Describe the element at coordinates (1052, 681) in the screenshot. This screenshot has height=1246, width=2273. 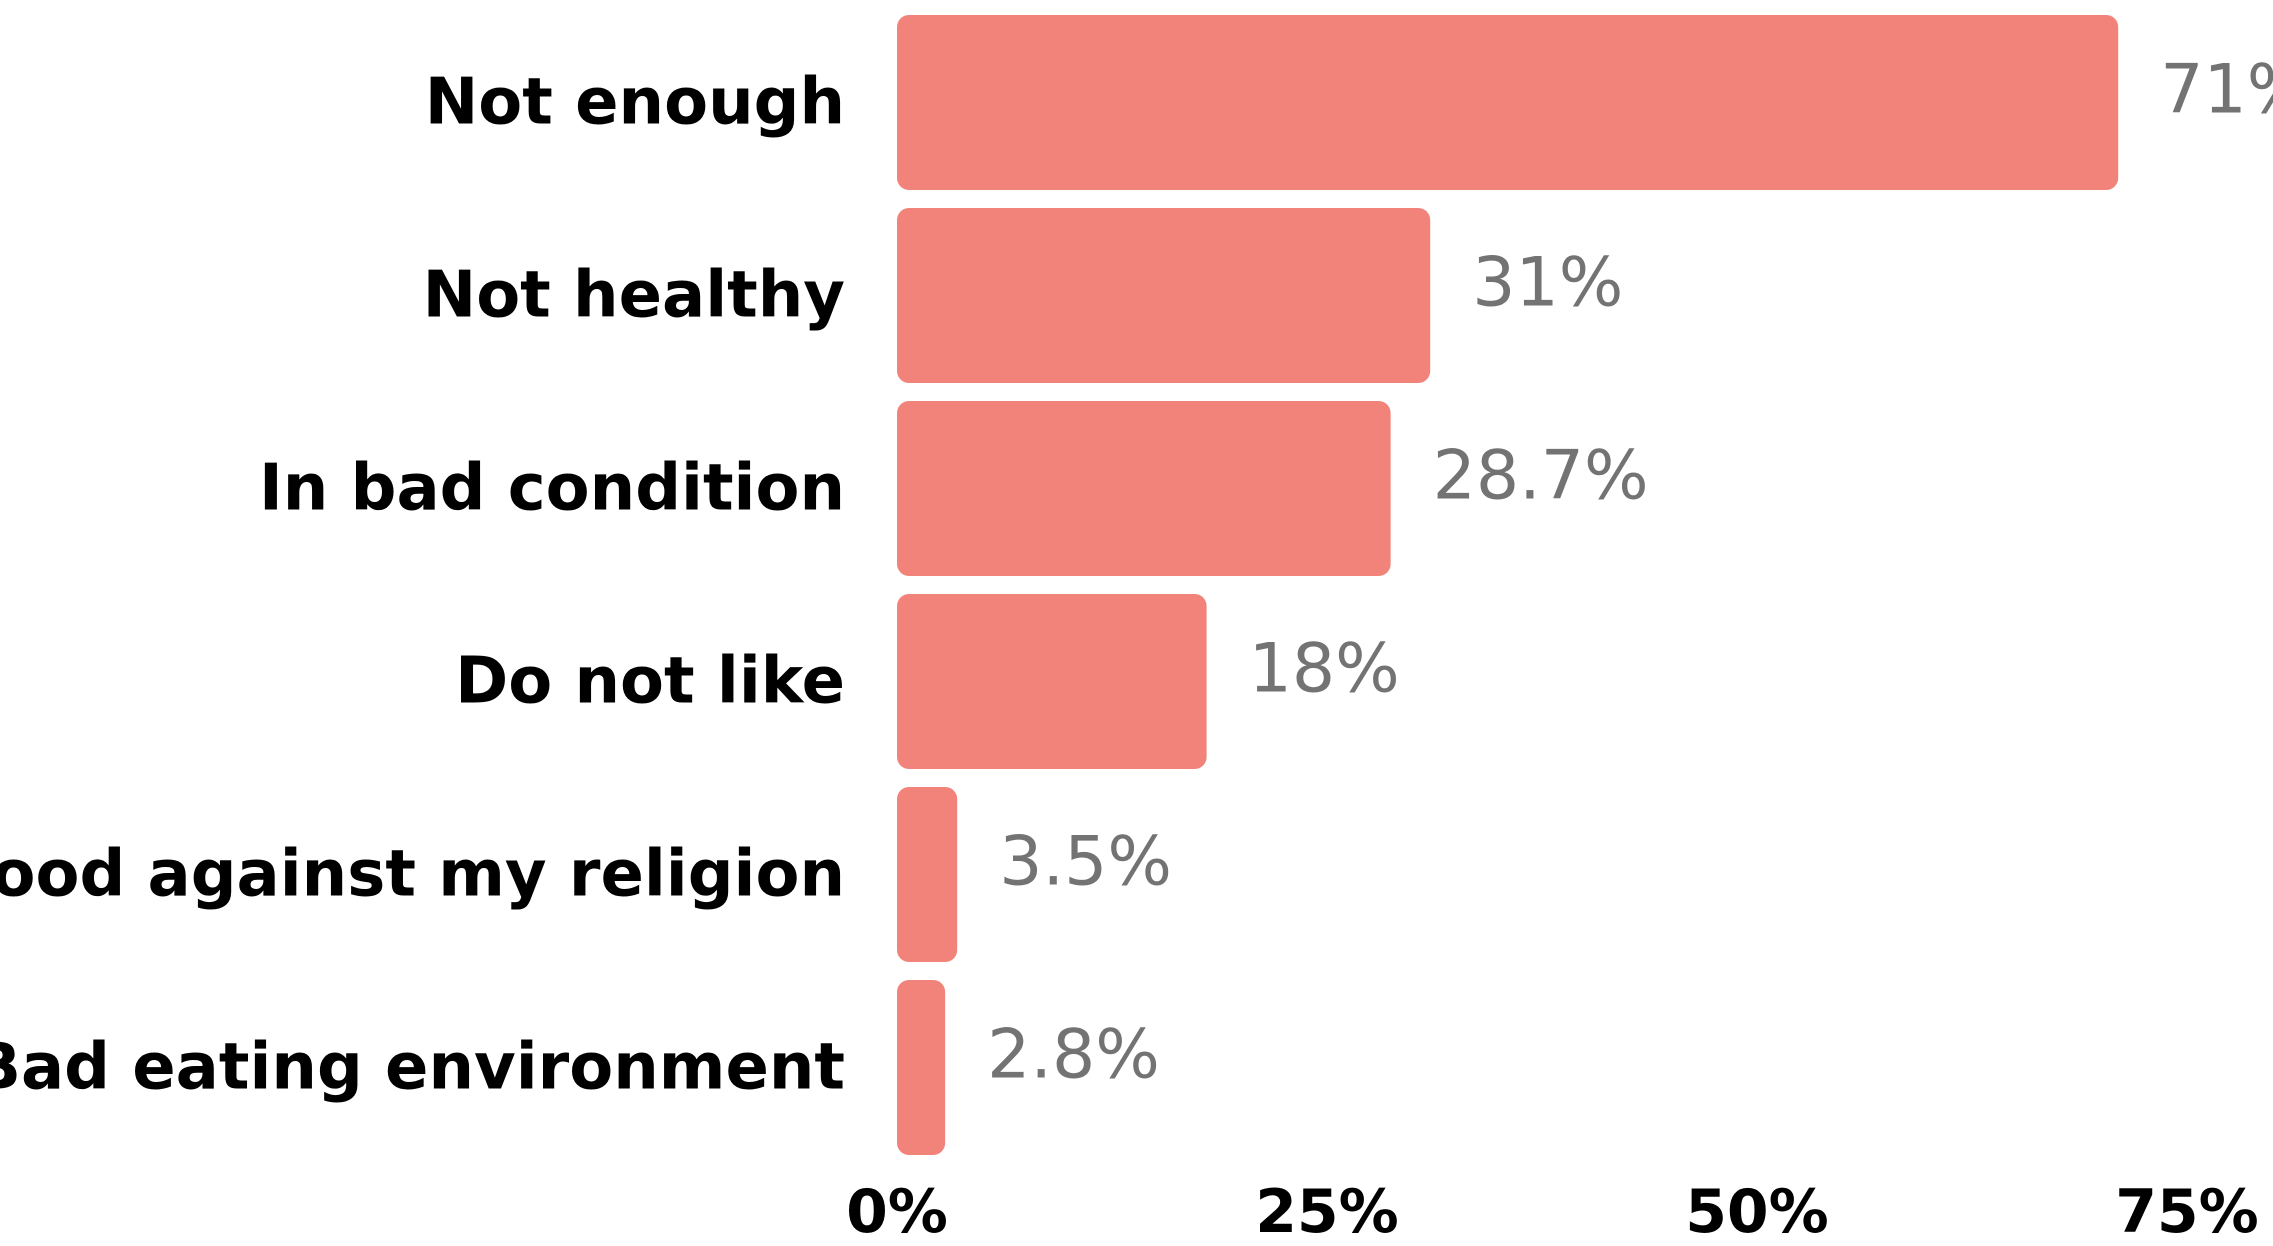
I see `bar-do-not-like` at that location.